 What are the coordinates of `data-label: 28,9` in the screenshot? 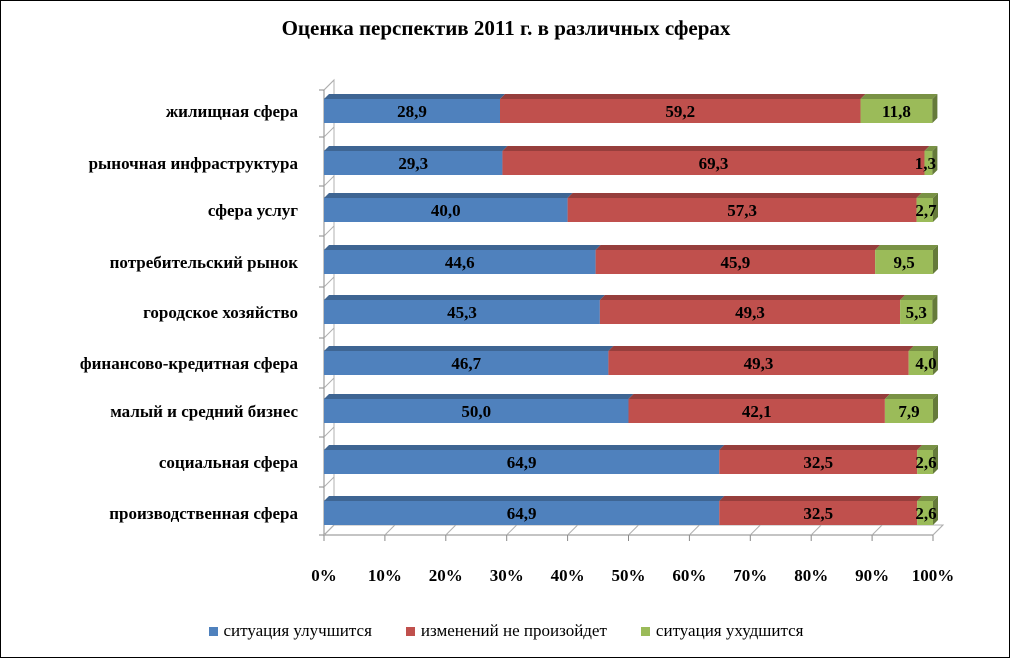 It's located at (412, 111).